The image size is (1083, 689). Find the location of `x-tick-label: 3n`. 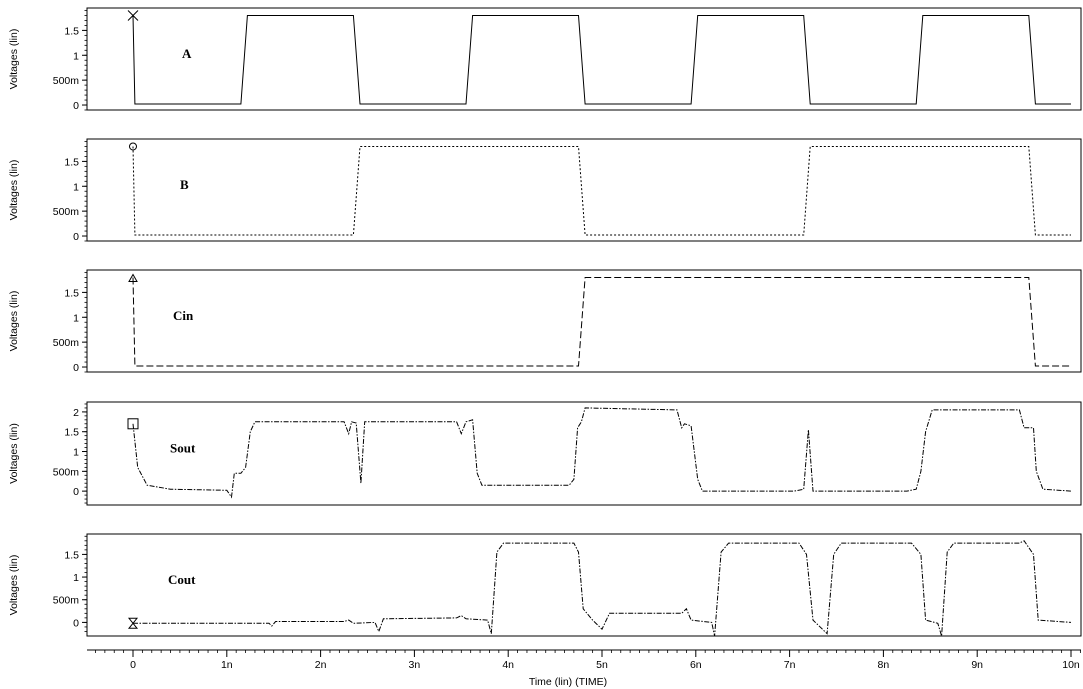

x-tick-label: 3n is located at coordinates (415, 665).